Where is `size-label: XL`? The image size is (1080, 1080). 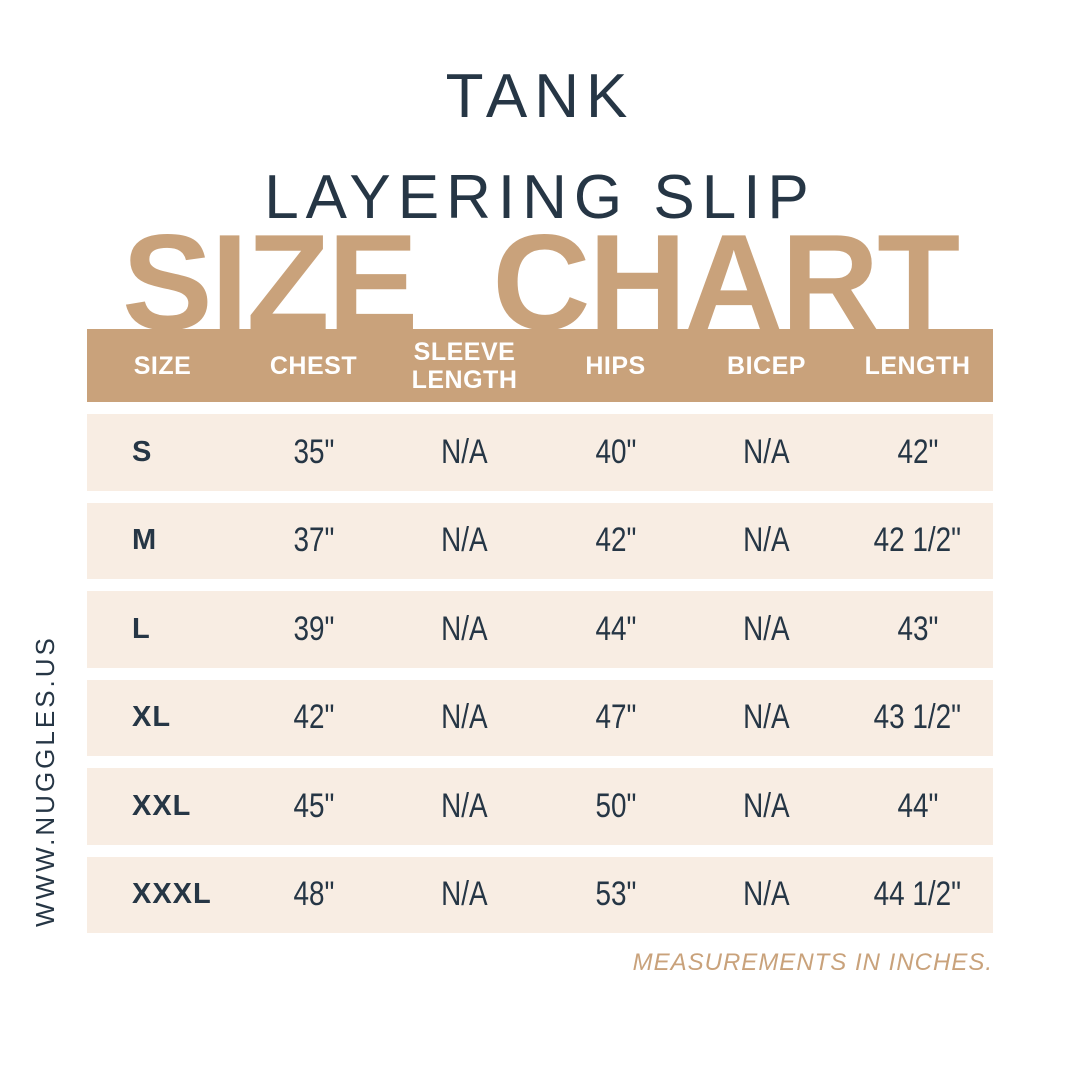
size-label: XL is located at coordinates (152, 717).